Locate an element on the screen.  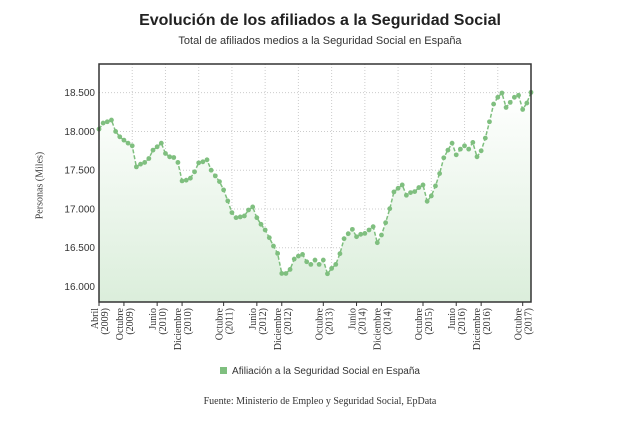
x-tick-label: Octubre (2017) is located at coordinates (524, 323).